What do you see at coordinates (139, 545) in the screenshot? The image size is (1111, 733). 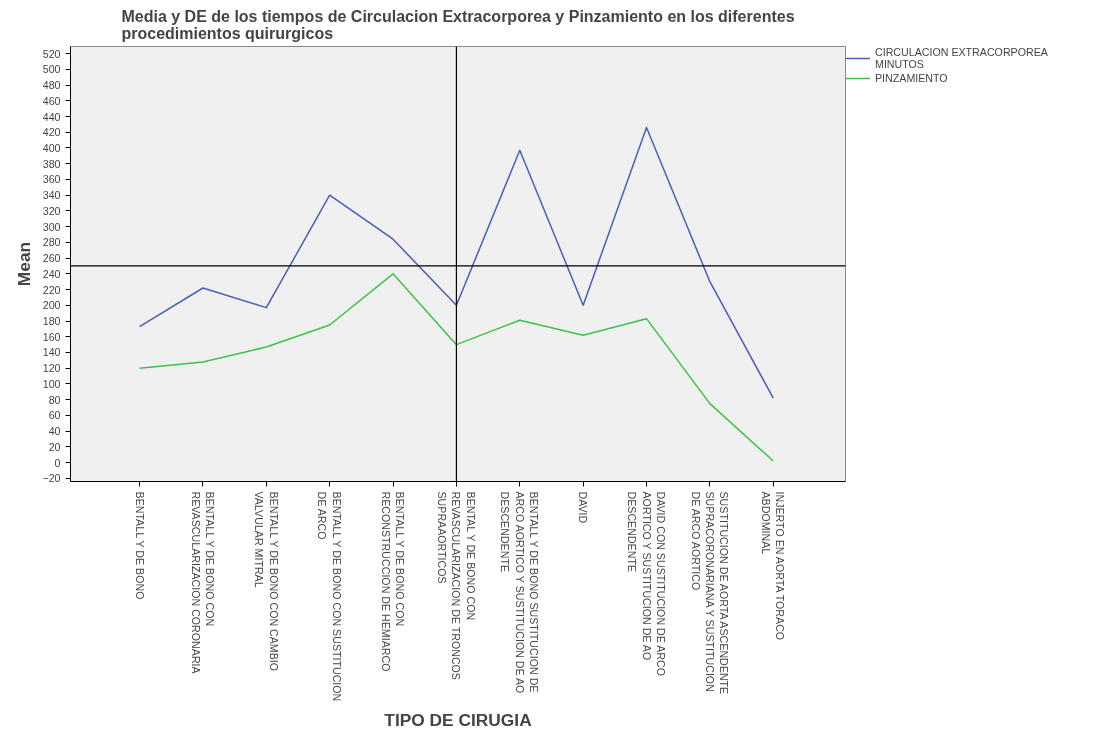 I see `x-tick-label: BENTALL Y DE BONO` at bounding box center [139, 545].